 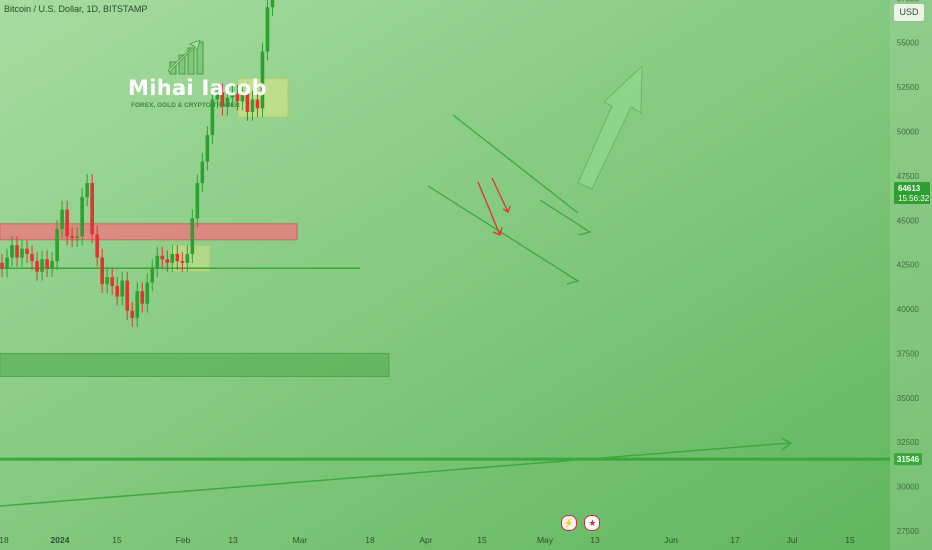 I want to click on last-price-bg, so click(x=912, y=193).